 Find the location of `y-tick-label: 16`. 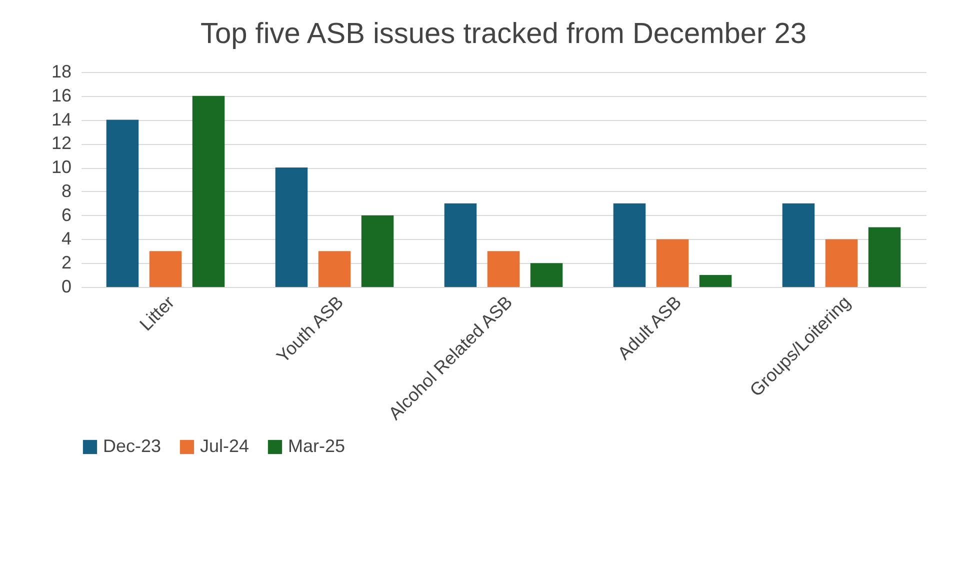

y-tick-label: 16 is located at coordinates (61, 95).